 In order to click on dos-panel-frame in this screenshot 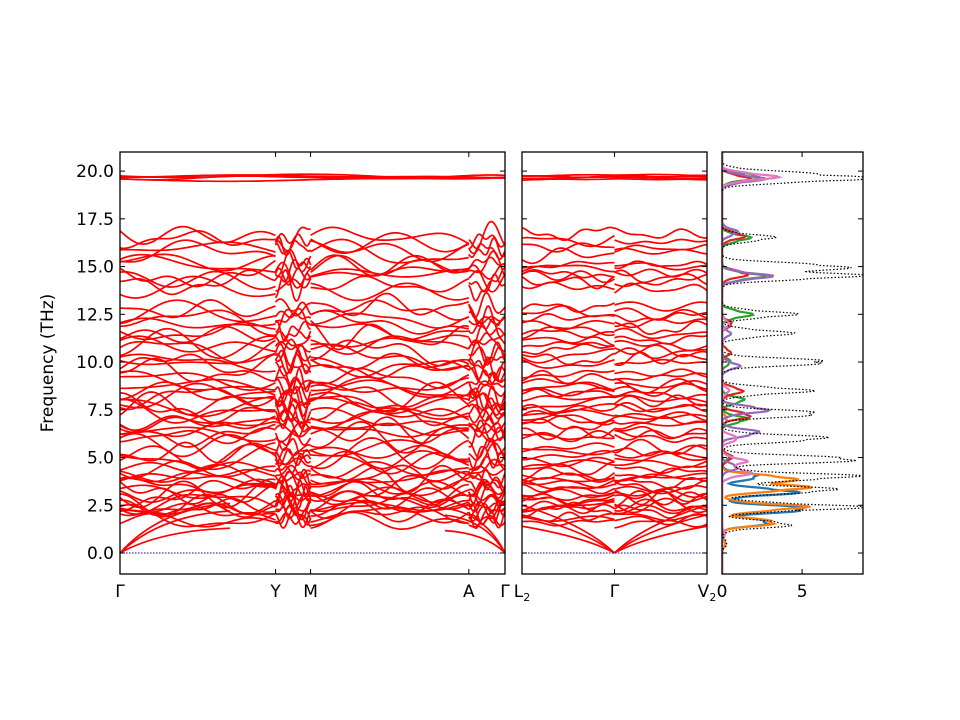, I will do `click(792, 363)`.